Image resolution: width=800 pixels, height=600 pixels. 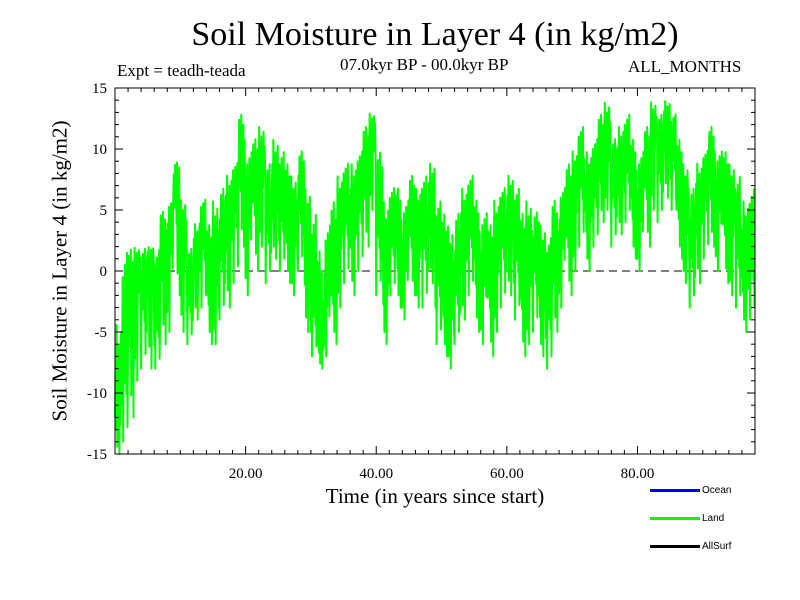 What do you see at coordinates (675, 546) in the screenshot?
I see `legend-swatch-allsurf` at bounding box center [675, 546].